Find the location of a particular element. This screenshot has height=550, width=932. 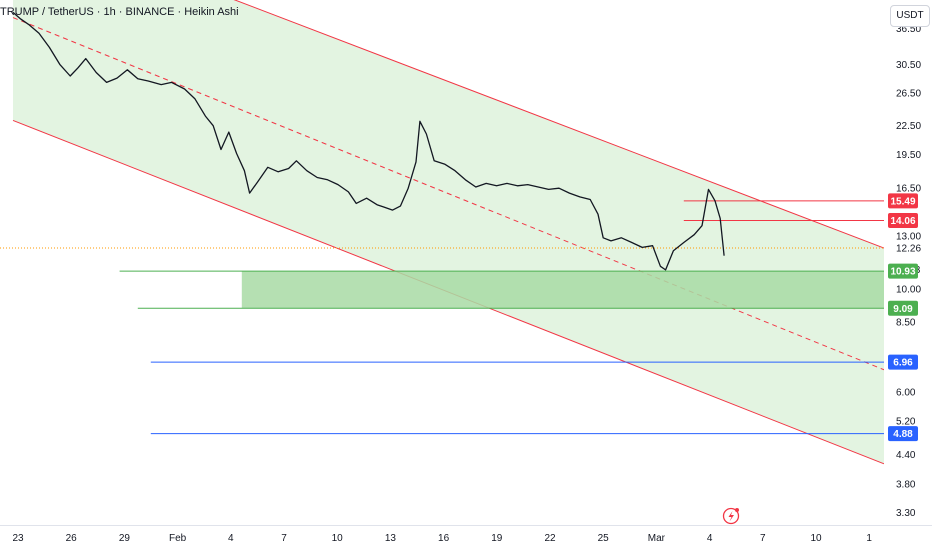

y-tick-label: 6.00 is located at coordinates (906, 392).